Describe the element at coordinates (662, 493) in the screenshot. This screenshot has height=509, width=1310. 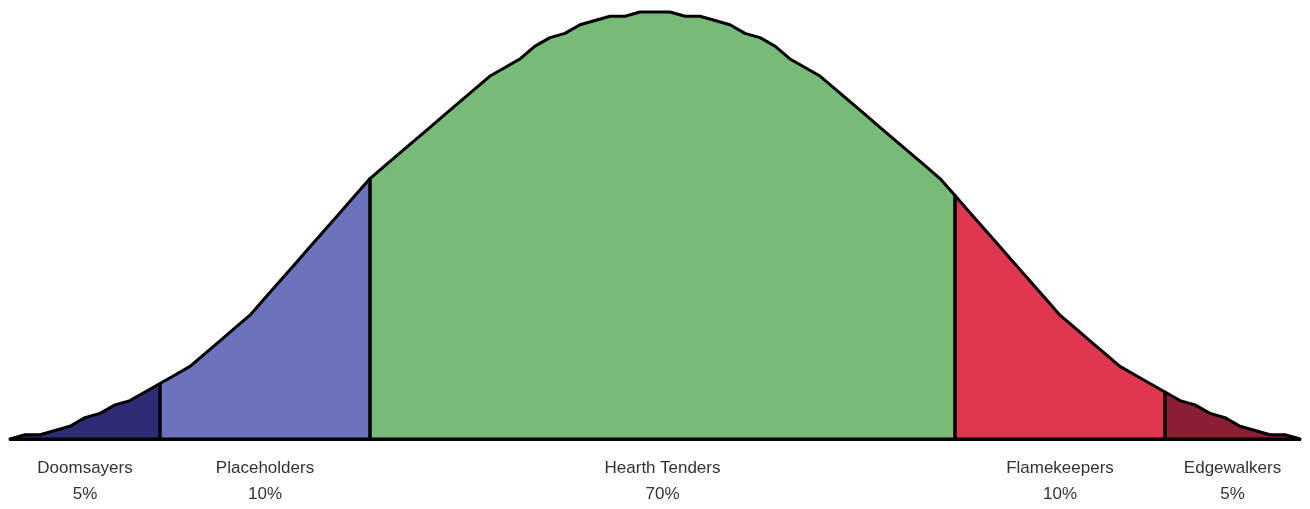
I see `text: 70%` at that location.